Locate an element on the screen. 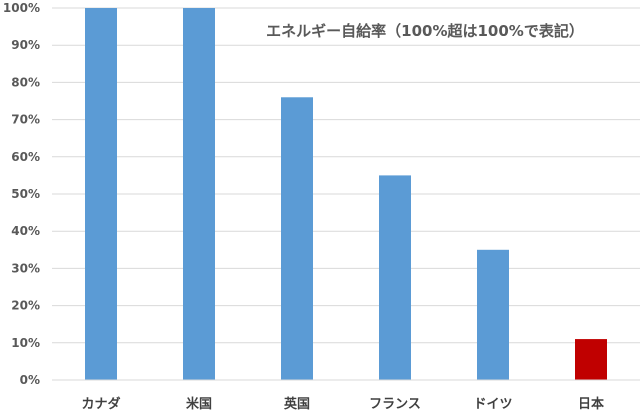  y-tick-label: 60% is located at coordinates (25, 157).